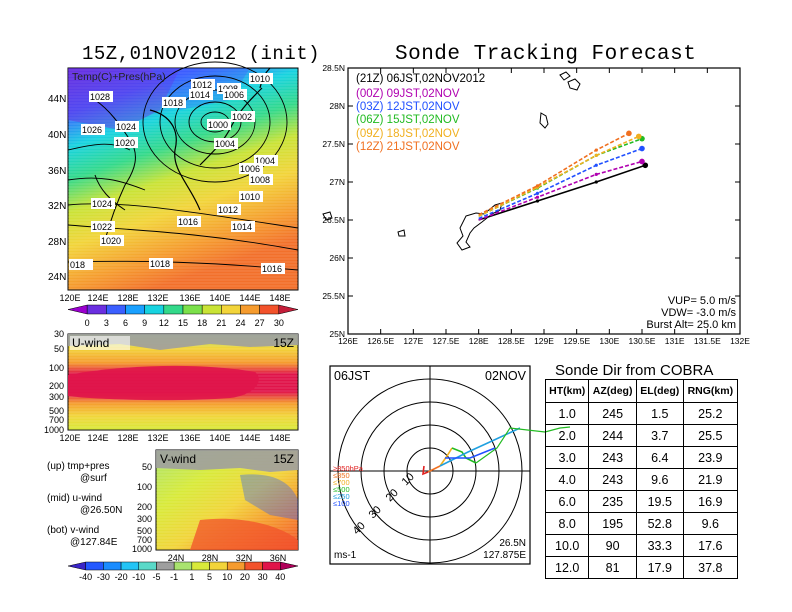 Image resolution: width=792 pixels, height=612 pixels. What do you see at coordinates (348, 341) in the screenshot?
I see `track-x-label: 126E` at bounding box center [348, 341].